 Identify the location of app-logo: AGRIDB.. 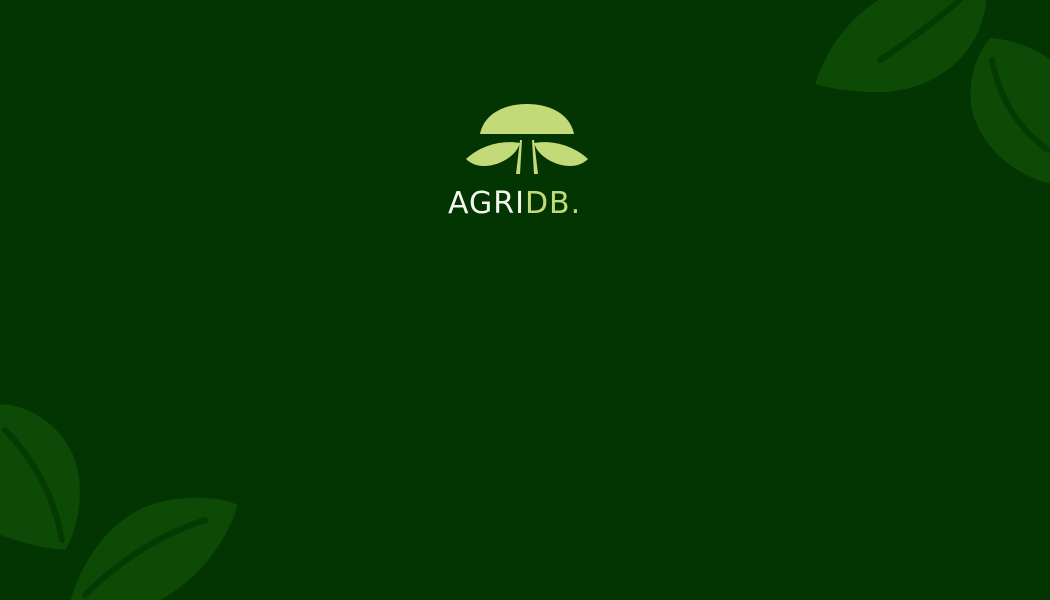
(525, 163).